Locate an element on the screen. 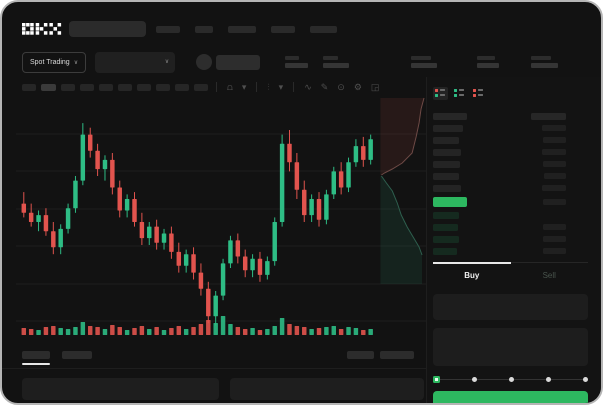 This screenshot has width=603, height=405. indicators-icon: ⫶ is located at coordinates (268, 87).